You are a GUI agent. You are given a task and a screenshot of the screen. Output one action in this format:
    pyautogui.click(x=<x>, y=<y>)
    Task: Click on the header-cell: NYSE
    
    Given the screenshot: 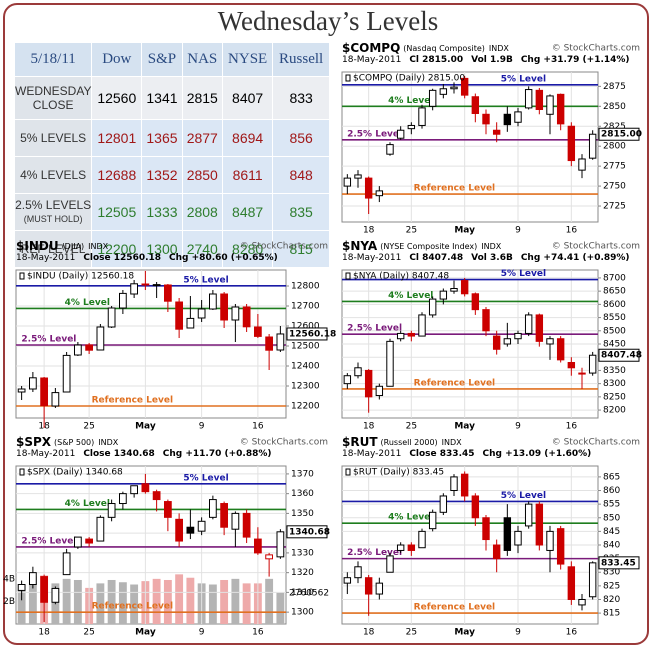 What is the action you would take?
    pyautogui.click(x=247, y=59)
    